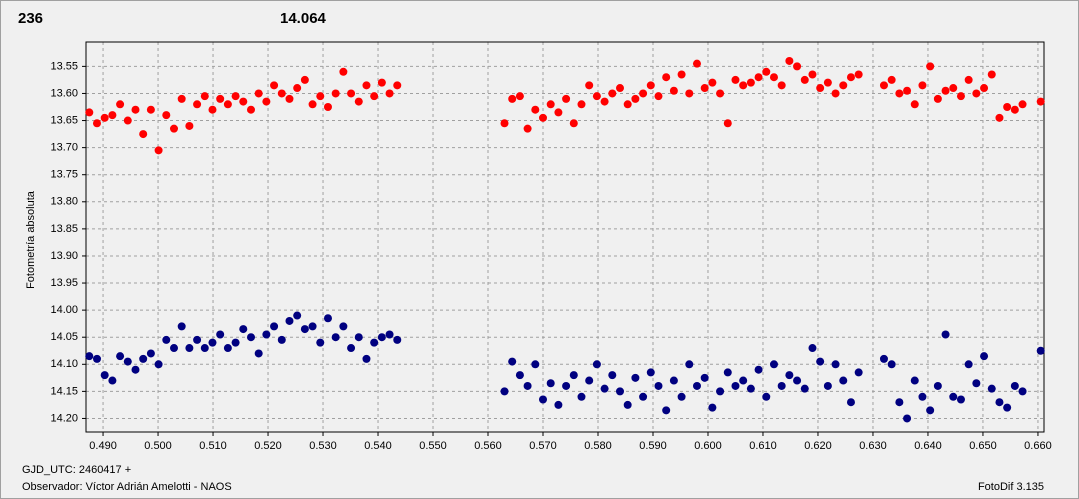 The height and width of the screenshot is (499, 1079). I want to click on x-tick-label: 0.550, so click(433, 446).